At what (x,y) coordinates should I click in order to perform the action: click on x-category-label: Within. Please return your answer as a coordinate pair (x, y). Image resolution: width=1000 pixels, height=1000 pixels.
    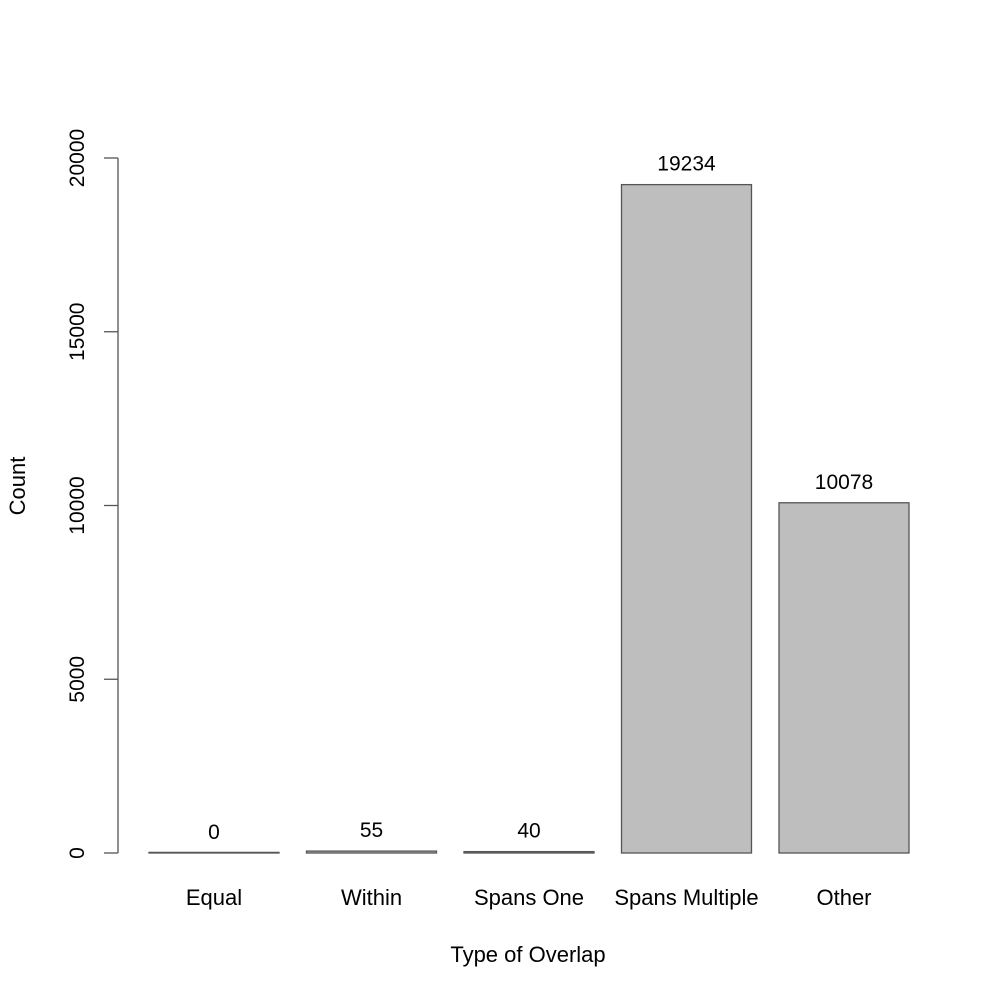
    Looking at the image, I should click on (371, 897).